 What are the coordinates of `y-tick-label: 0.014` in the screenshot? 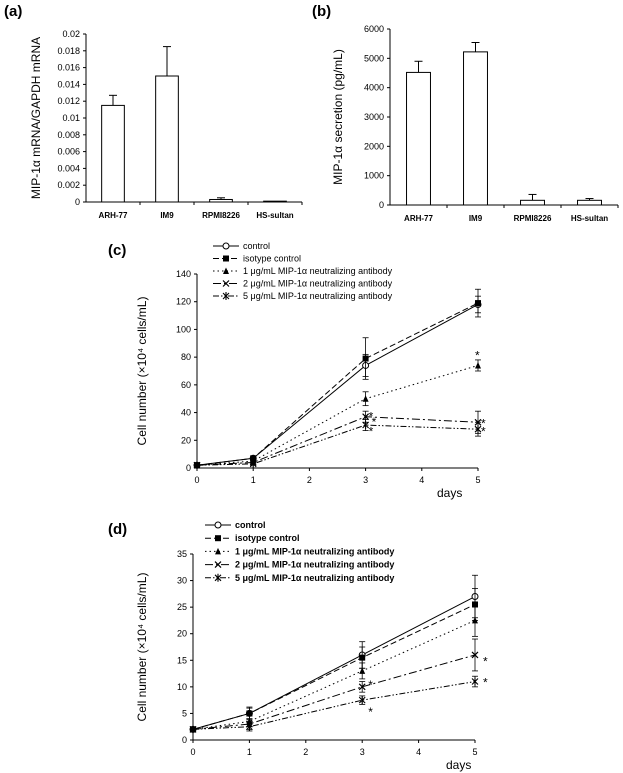 It's located at (68, 84).